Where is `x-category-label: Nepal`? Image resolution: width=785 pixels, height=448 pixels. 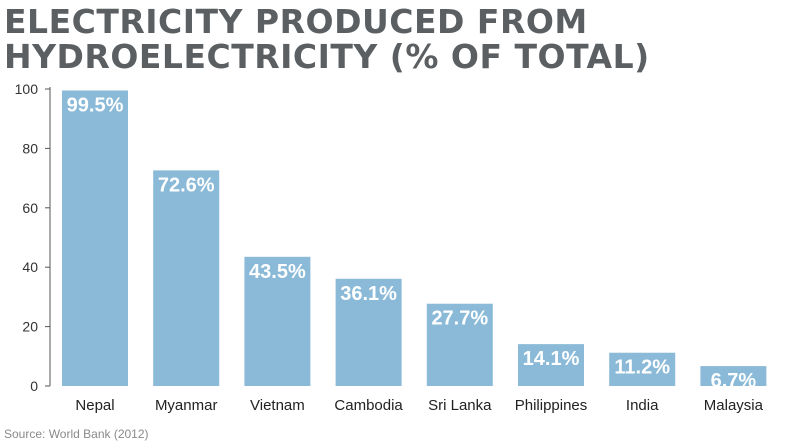 x-category-label: Nepal is located at coordinates (94, 405).